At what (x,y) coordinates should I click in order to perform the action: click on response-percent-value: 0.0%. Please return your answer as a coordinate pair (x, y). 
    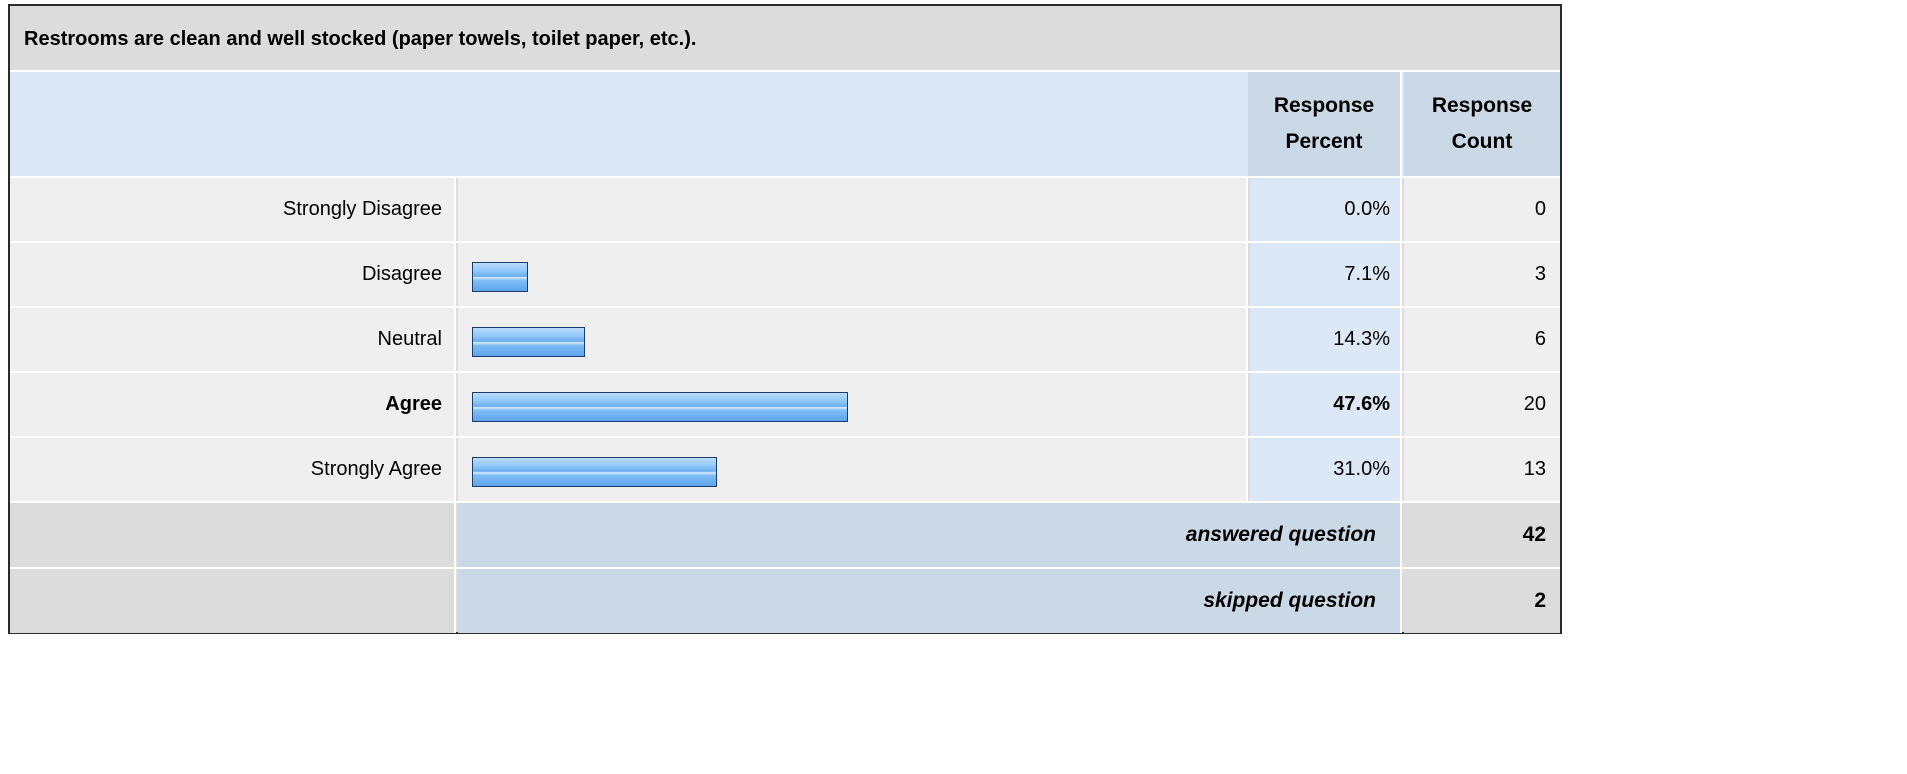
    Looking at the image, I should click on (1326, 209).